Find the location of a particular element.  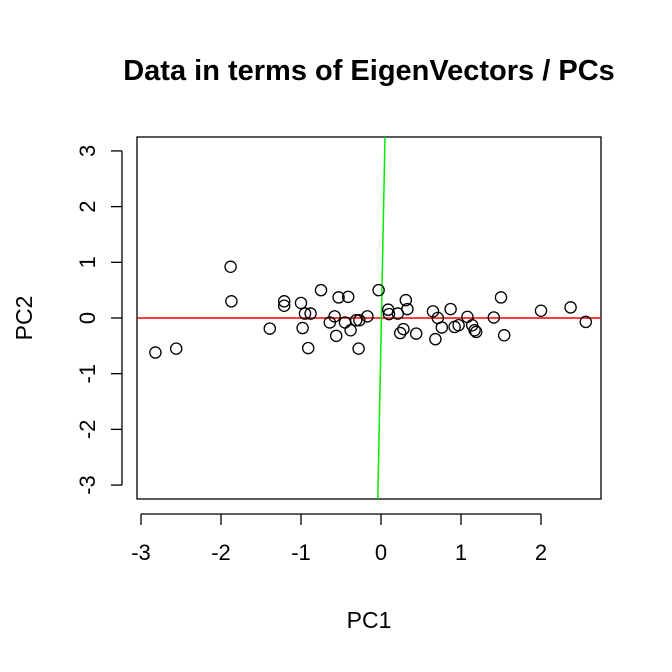

y-tick-label: -1 is located at coordinates (87, 374).